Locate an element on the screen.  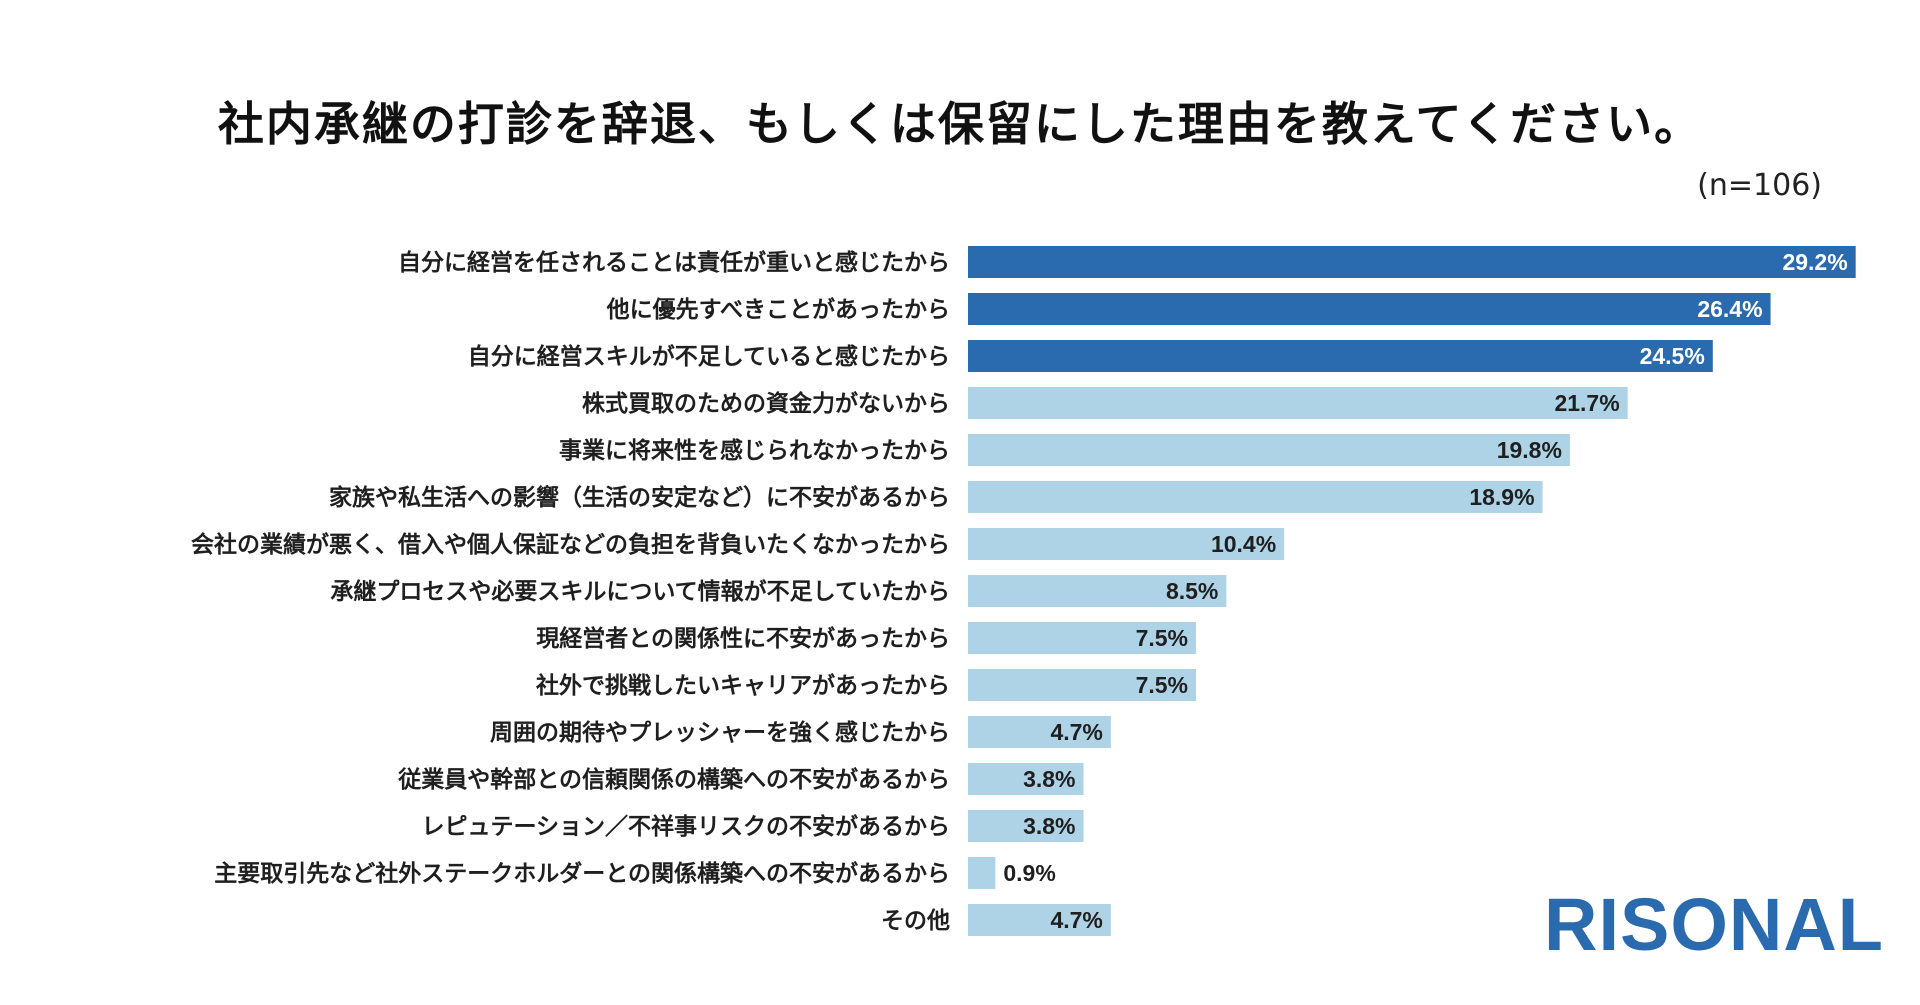
brand-logo: RISONAL is located at coordinates (1714, 924).